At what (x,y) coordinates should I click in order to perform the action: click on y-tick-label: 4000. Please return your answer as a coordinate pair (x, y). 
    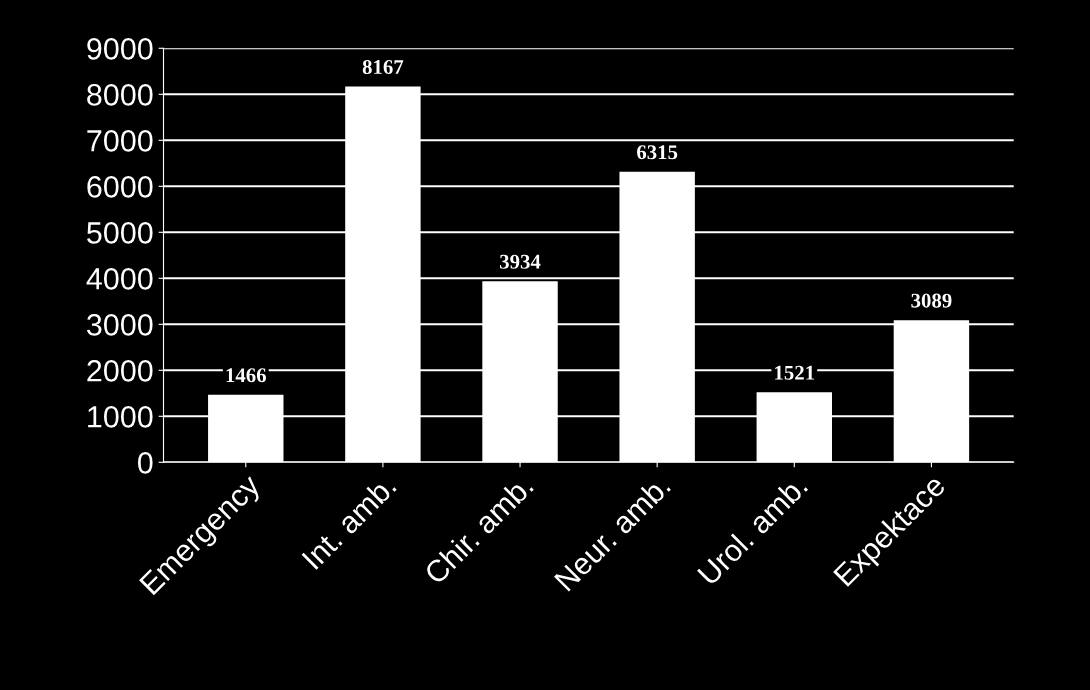
    Looking at the image, I should click on (119, 279).